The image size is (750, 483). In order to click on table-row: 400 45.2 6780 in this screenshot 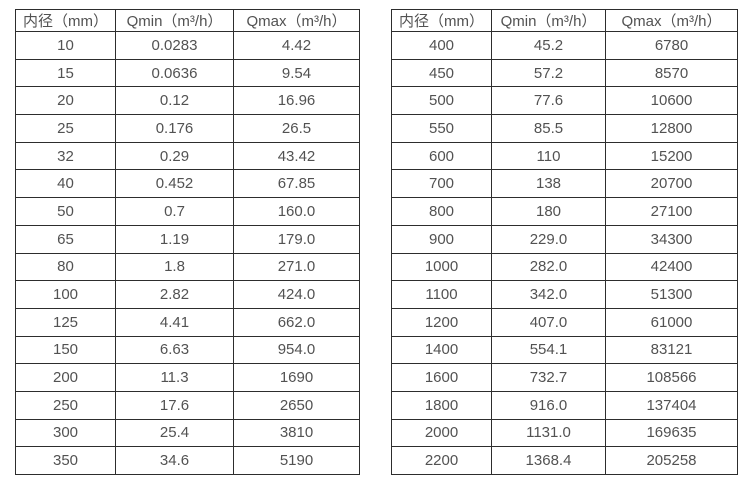, I will do `click(564, 45)`.